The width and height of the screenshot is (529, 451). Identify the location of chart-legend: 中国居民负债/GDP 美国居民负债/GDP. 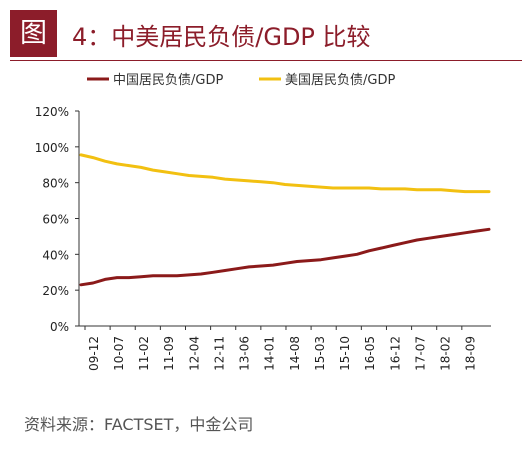
(241, 80).